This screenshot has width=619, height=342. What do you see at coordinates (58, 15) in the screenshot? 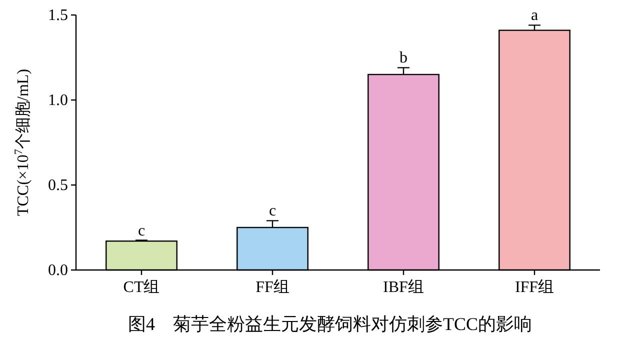
I see `y-tick-label: 1.5` at bounding box center [58, 15].